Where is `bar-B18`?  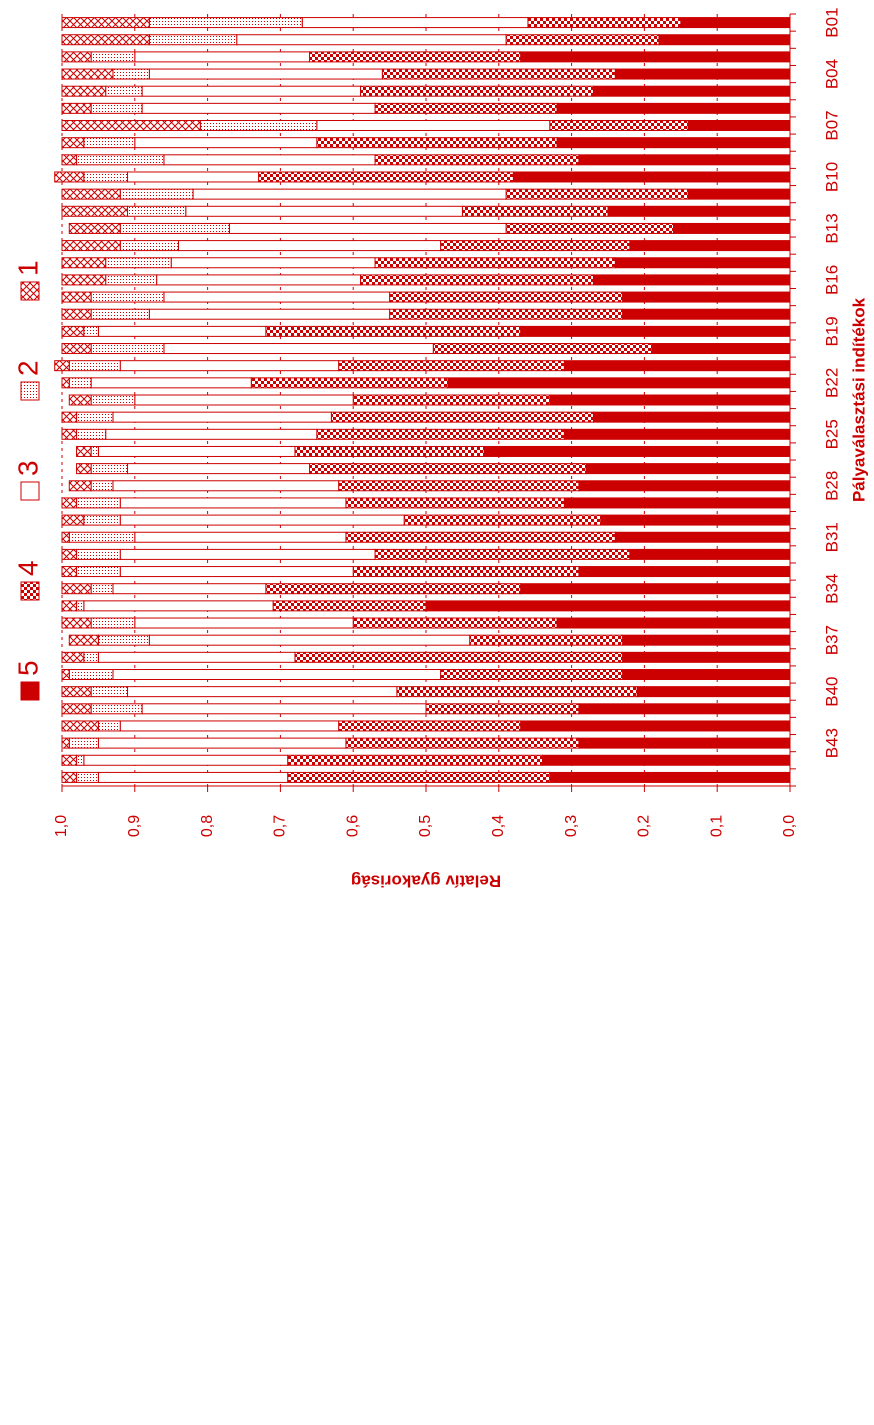 bar-B18 is located at coordinates (426, 314).